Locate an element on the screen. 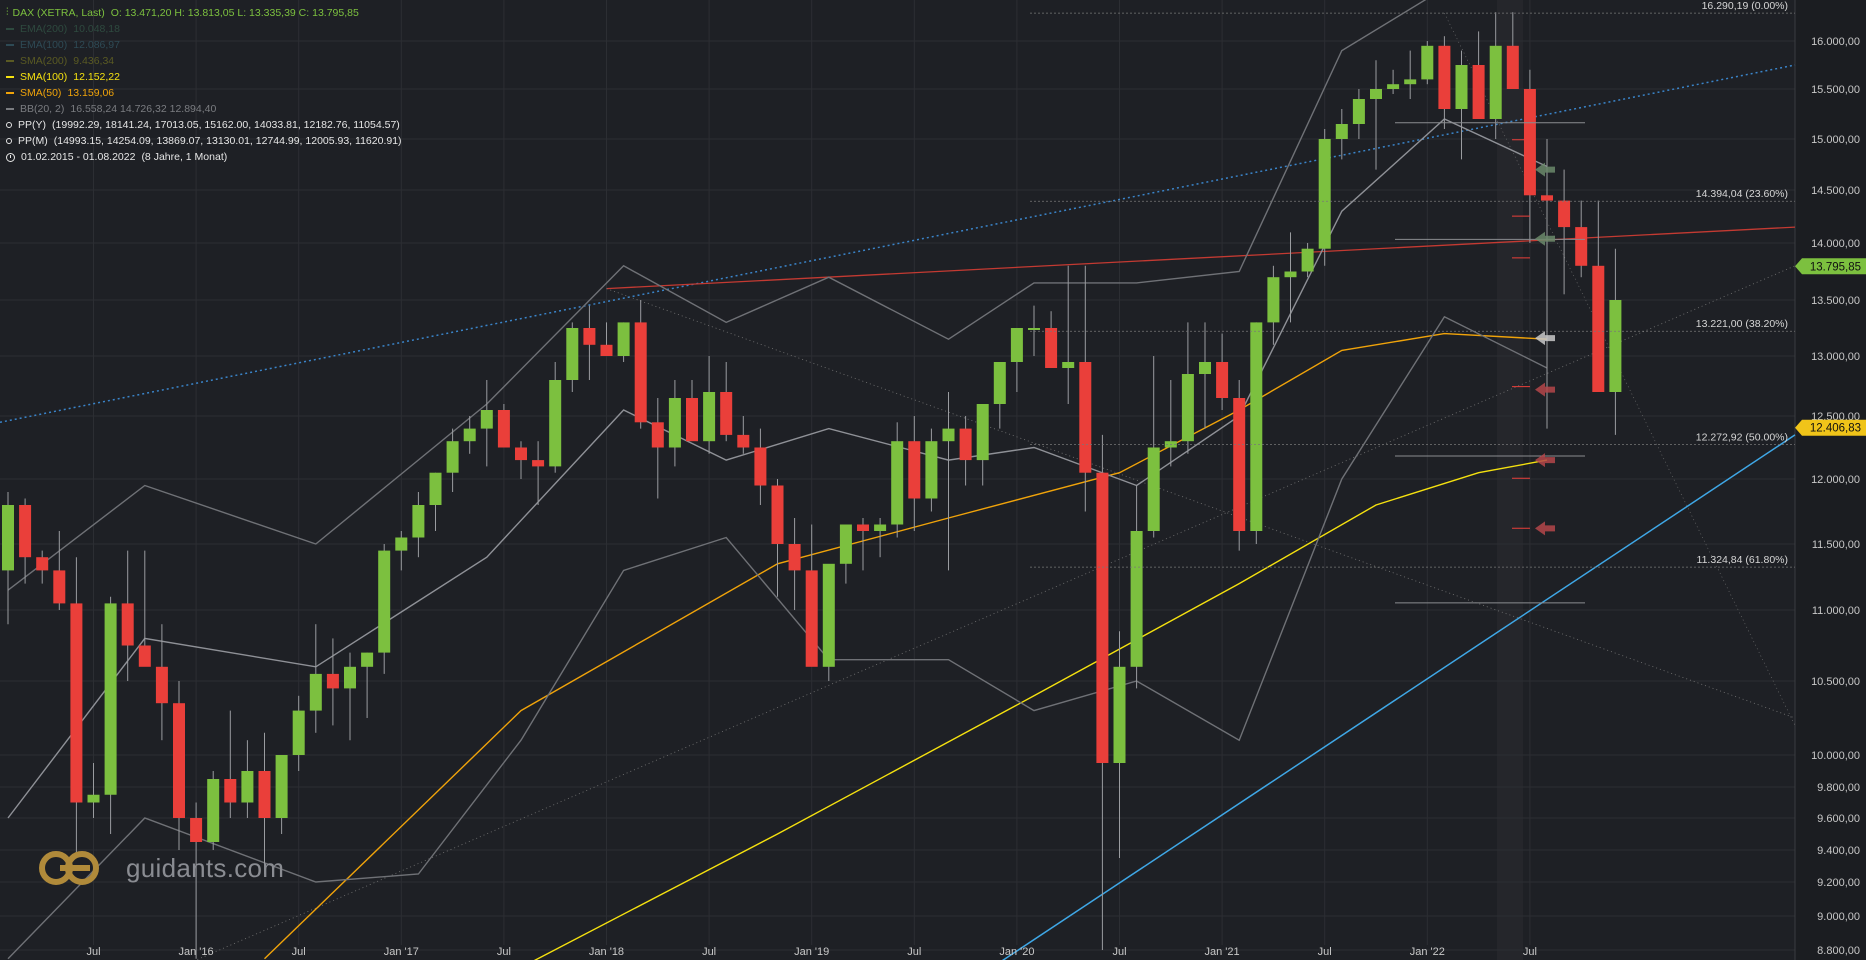 Image resolution: width=1866 pixels, height=960 pixels. indicator-value: 16.558,24 14.726,32 12.894,40 is located at coordinates (143, 109).